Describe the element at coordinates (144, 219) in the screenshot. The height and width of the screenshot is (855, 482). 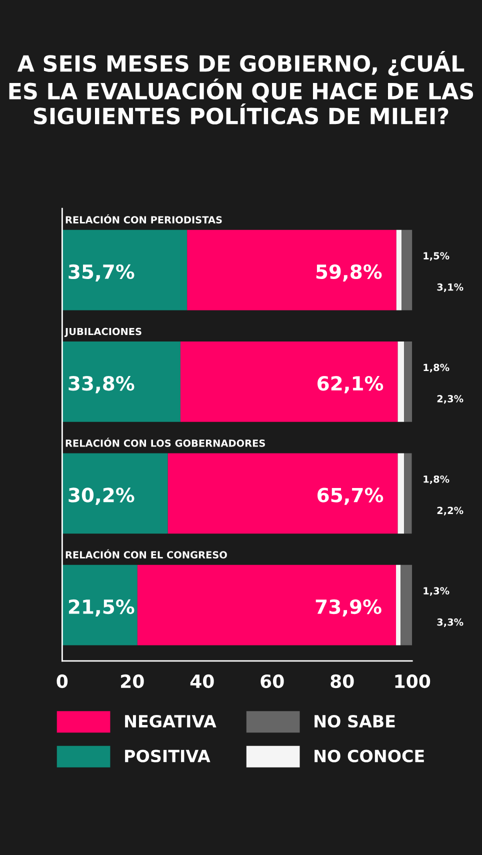
I see `y-tick-label: RELACIÓN CON PERIODISTAS` at that location.